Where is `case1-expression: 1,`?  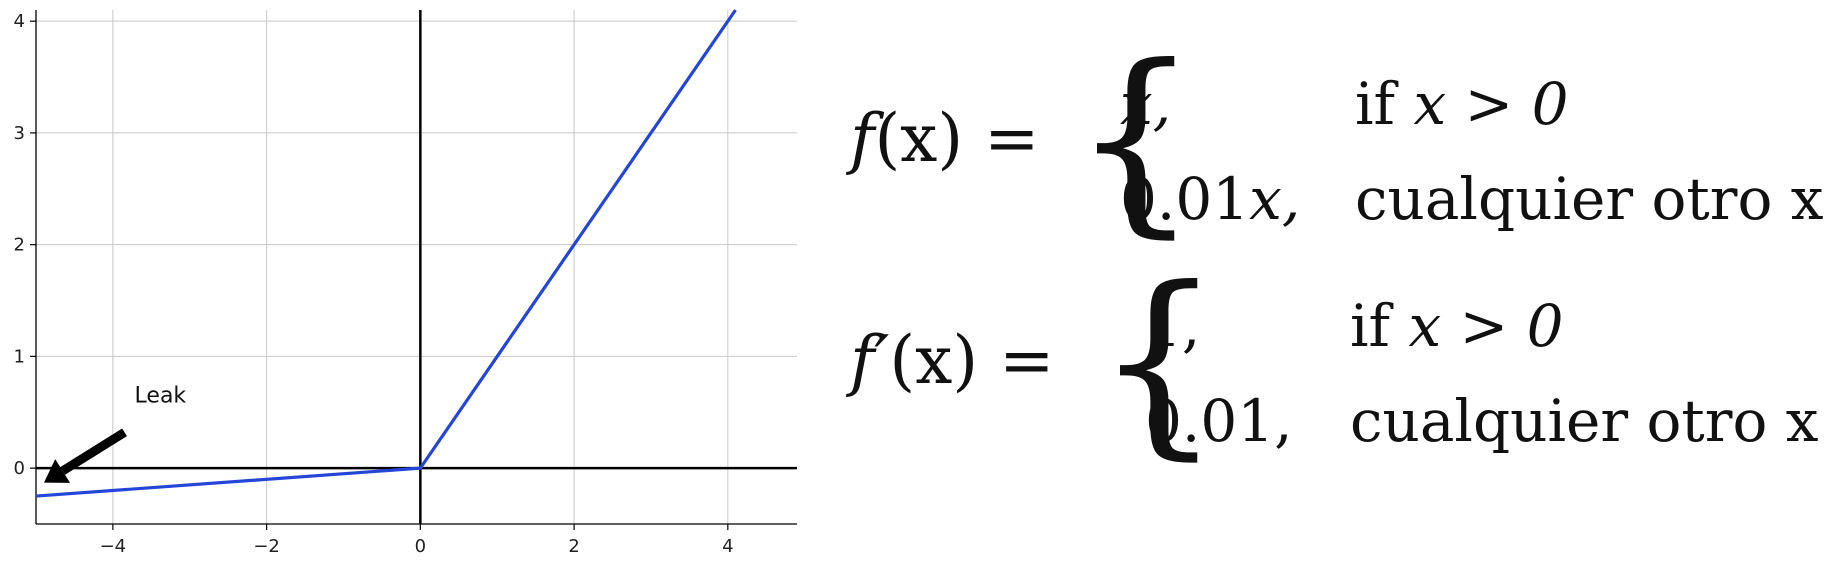
case1-expression: 1, is located at coordinates (1173, 326).